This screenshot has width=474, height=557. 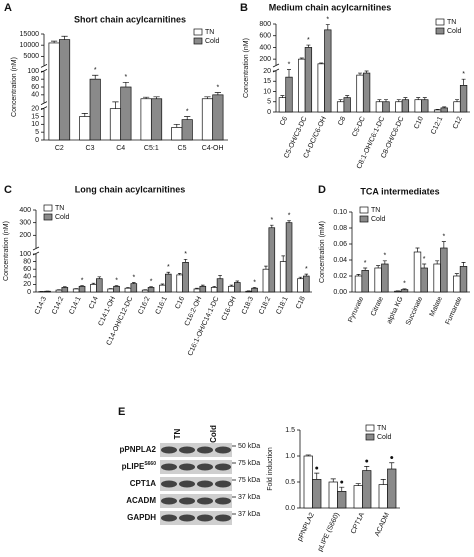 I want to click on x-tick-label: C5-DC, so click(x=358, y=127).